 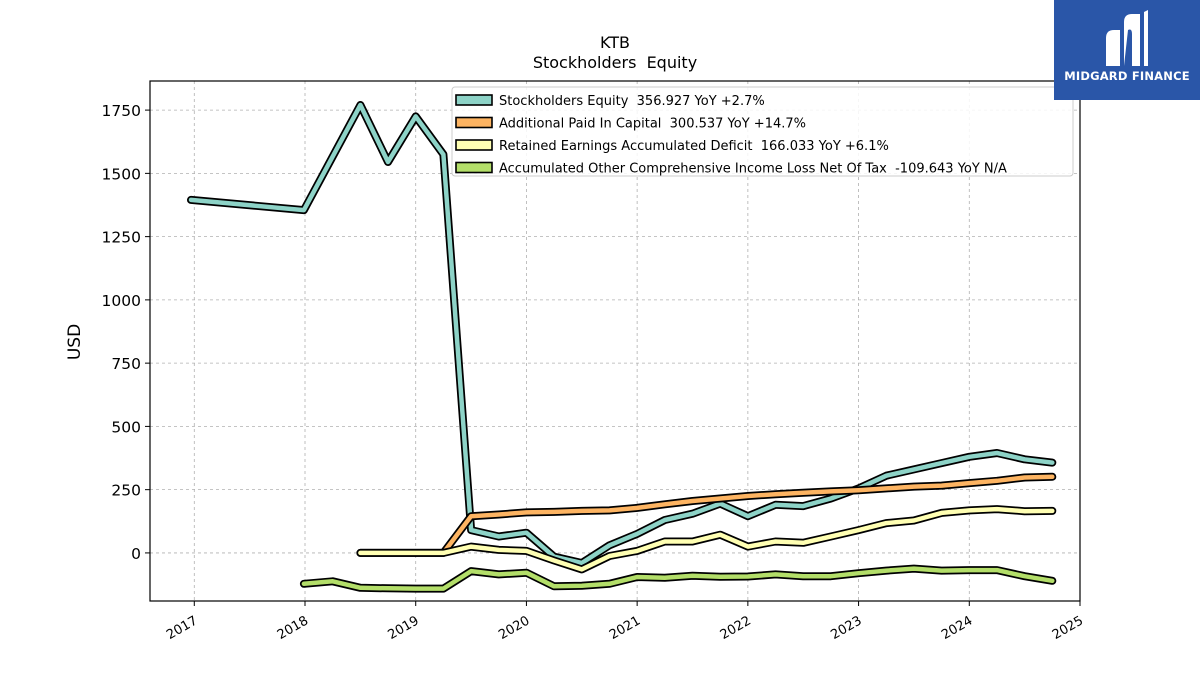 What do you see at coordinates (121, 301) in the screenshot?
I see `y-tick-label: 1000` at bounding box center [121, 301].